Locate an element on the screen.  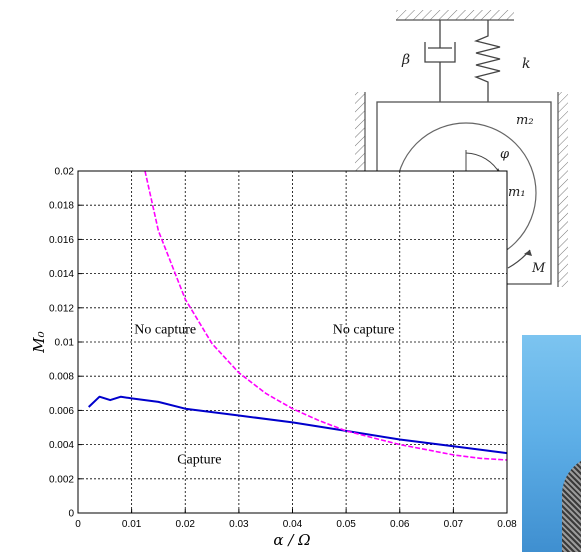
x-axis-label: α / Ω is located at coordinates (291, 540).